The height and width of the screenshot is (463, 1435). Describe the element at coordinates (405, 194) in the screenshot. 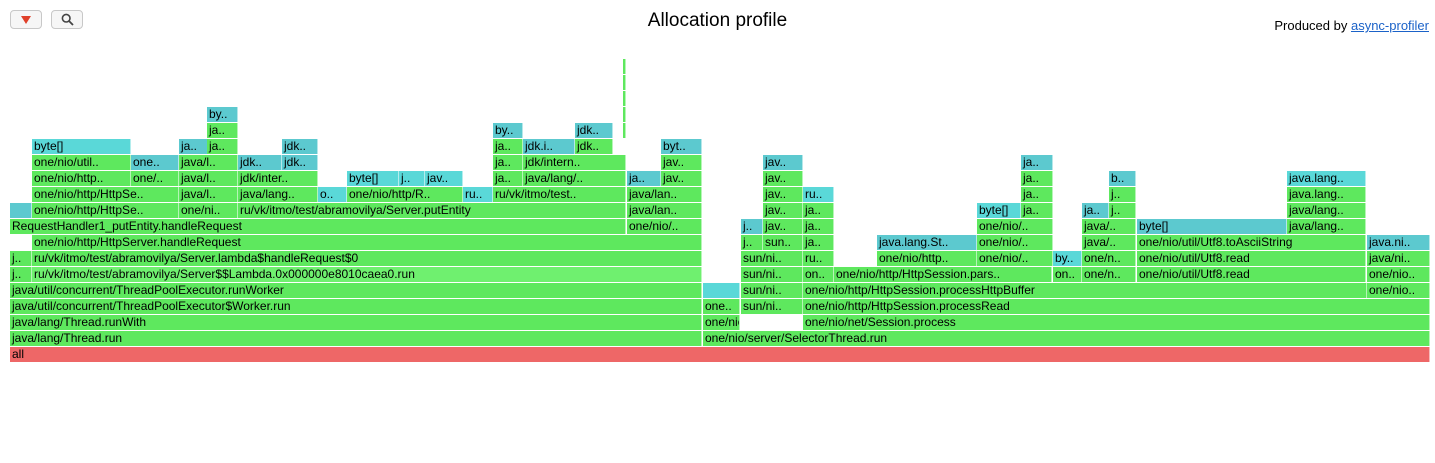

I see `frame: one/nio/http/R..` at that location.